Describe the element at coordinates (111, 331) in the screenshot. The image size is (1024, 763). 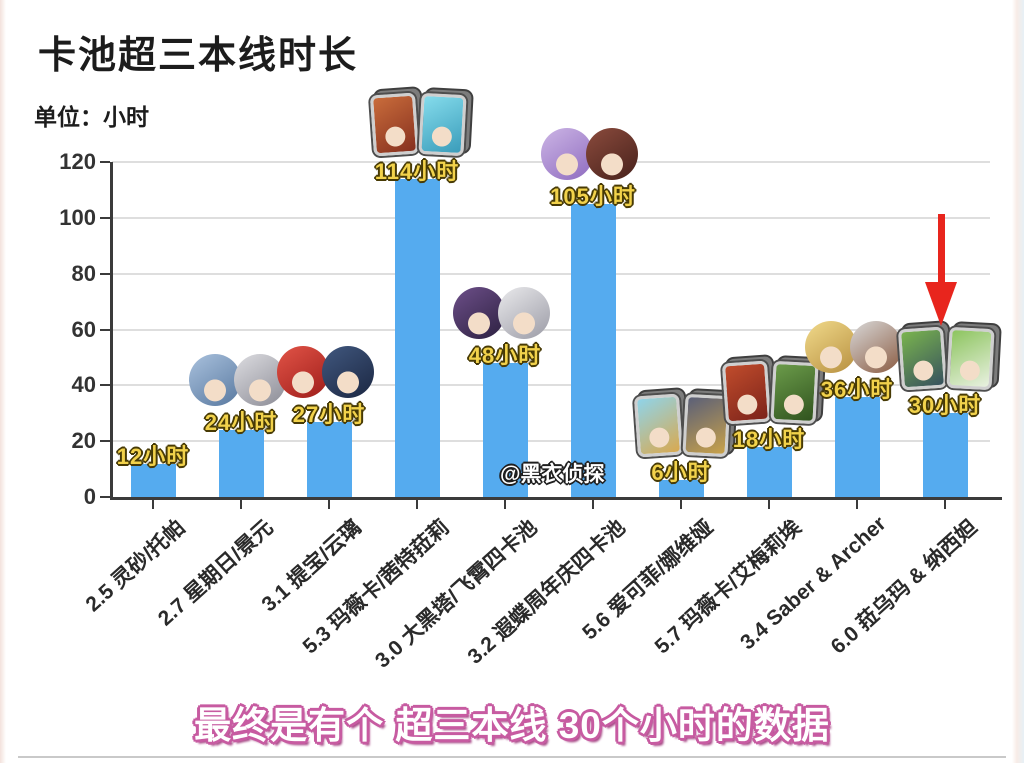
I see `y-axis-line` at that location.